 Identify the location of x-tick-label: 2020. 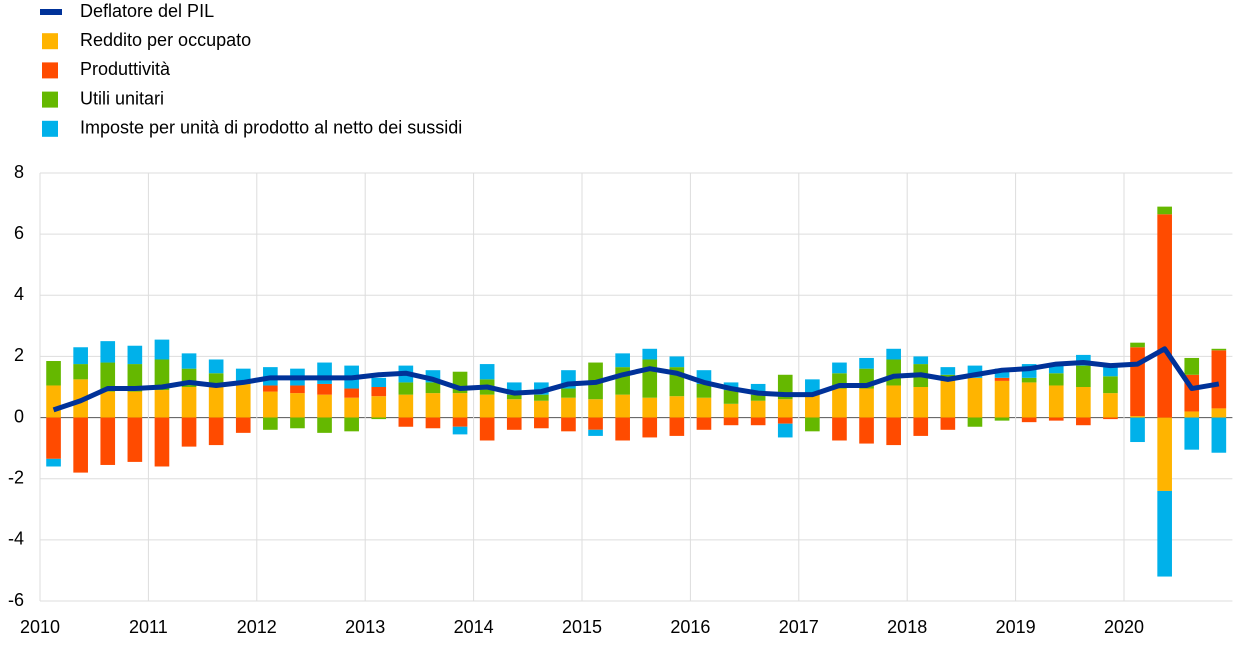
(1124, 627).